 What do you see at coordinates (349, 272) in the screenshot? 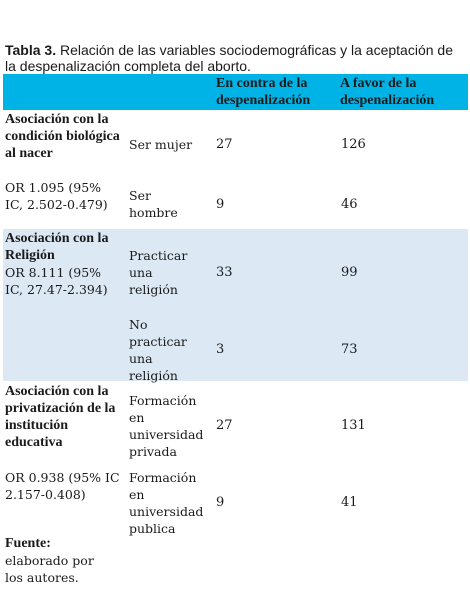
I see `row-favor: 99` at bounding box center [349, 272].